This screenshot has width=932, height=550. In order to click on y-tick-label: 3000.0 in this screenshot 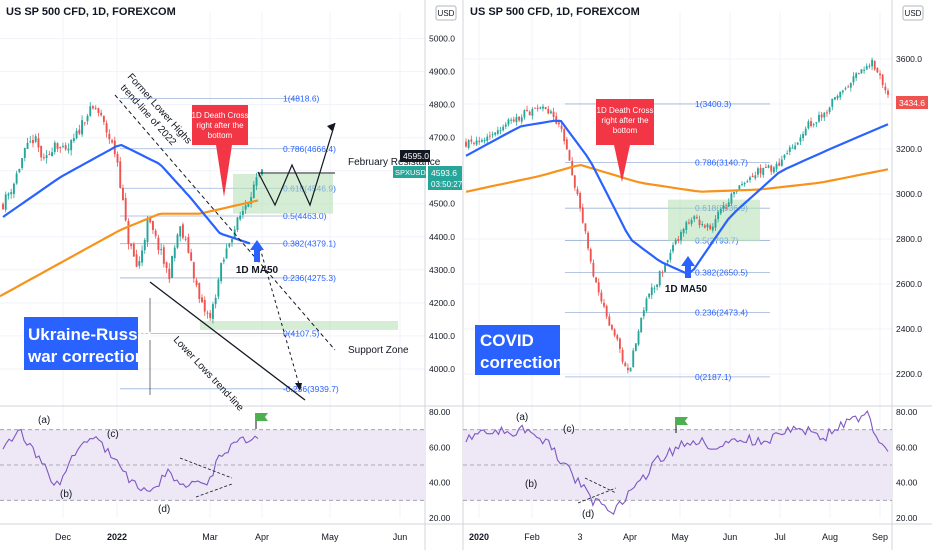, I will do `click(909, 194)`.